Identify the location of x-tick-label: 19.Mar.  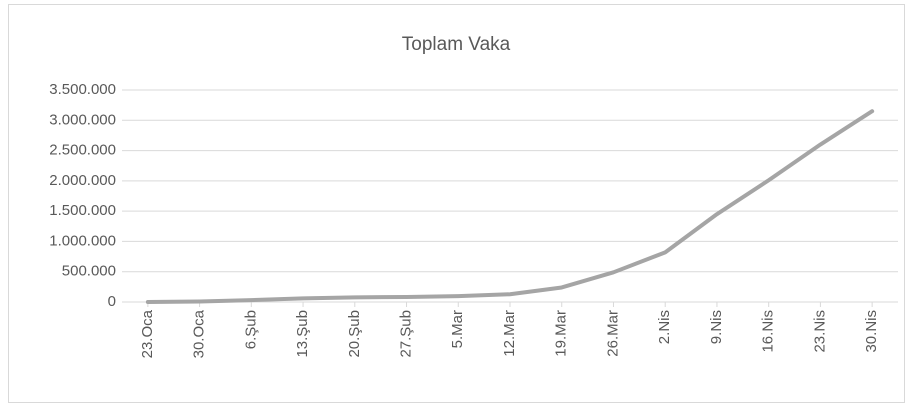
(561, 333).